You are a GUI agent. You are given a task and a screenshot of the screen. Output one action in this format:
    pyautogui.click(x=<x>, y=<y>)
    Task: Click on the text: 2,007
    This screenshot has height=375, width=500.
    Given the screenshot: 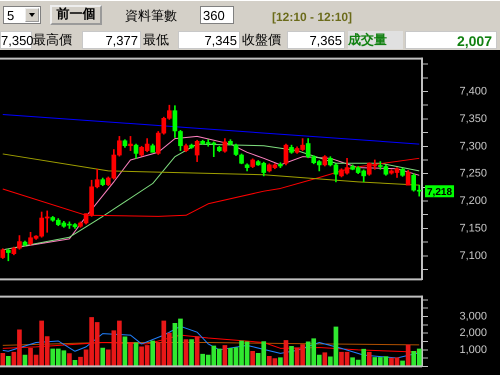 What is the action you would take?
    pyautogui.click(x=474, y=41)
    